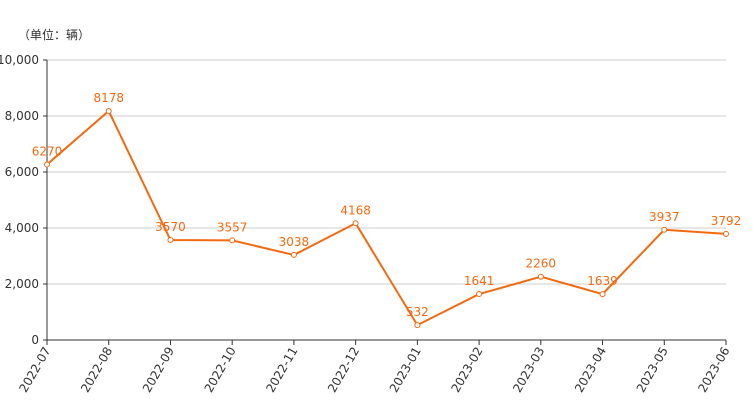 The image size is (756, 400). Describe the element at coordinates (19, 60) in the screenshot. I see `y-tick-label: 10,000` at that location.